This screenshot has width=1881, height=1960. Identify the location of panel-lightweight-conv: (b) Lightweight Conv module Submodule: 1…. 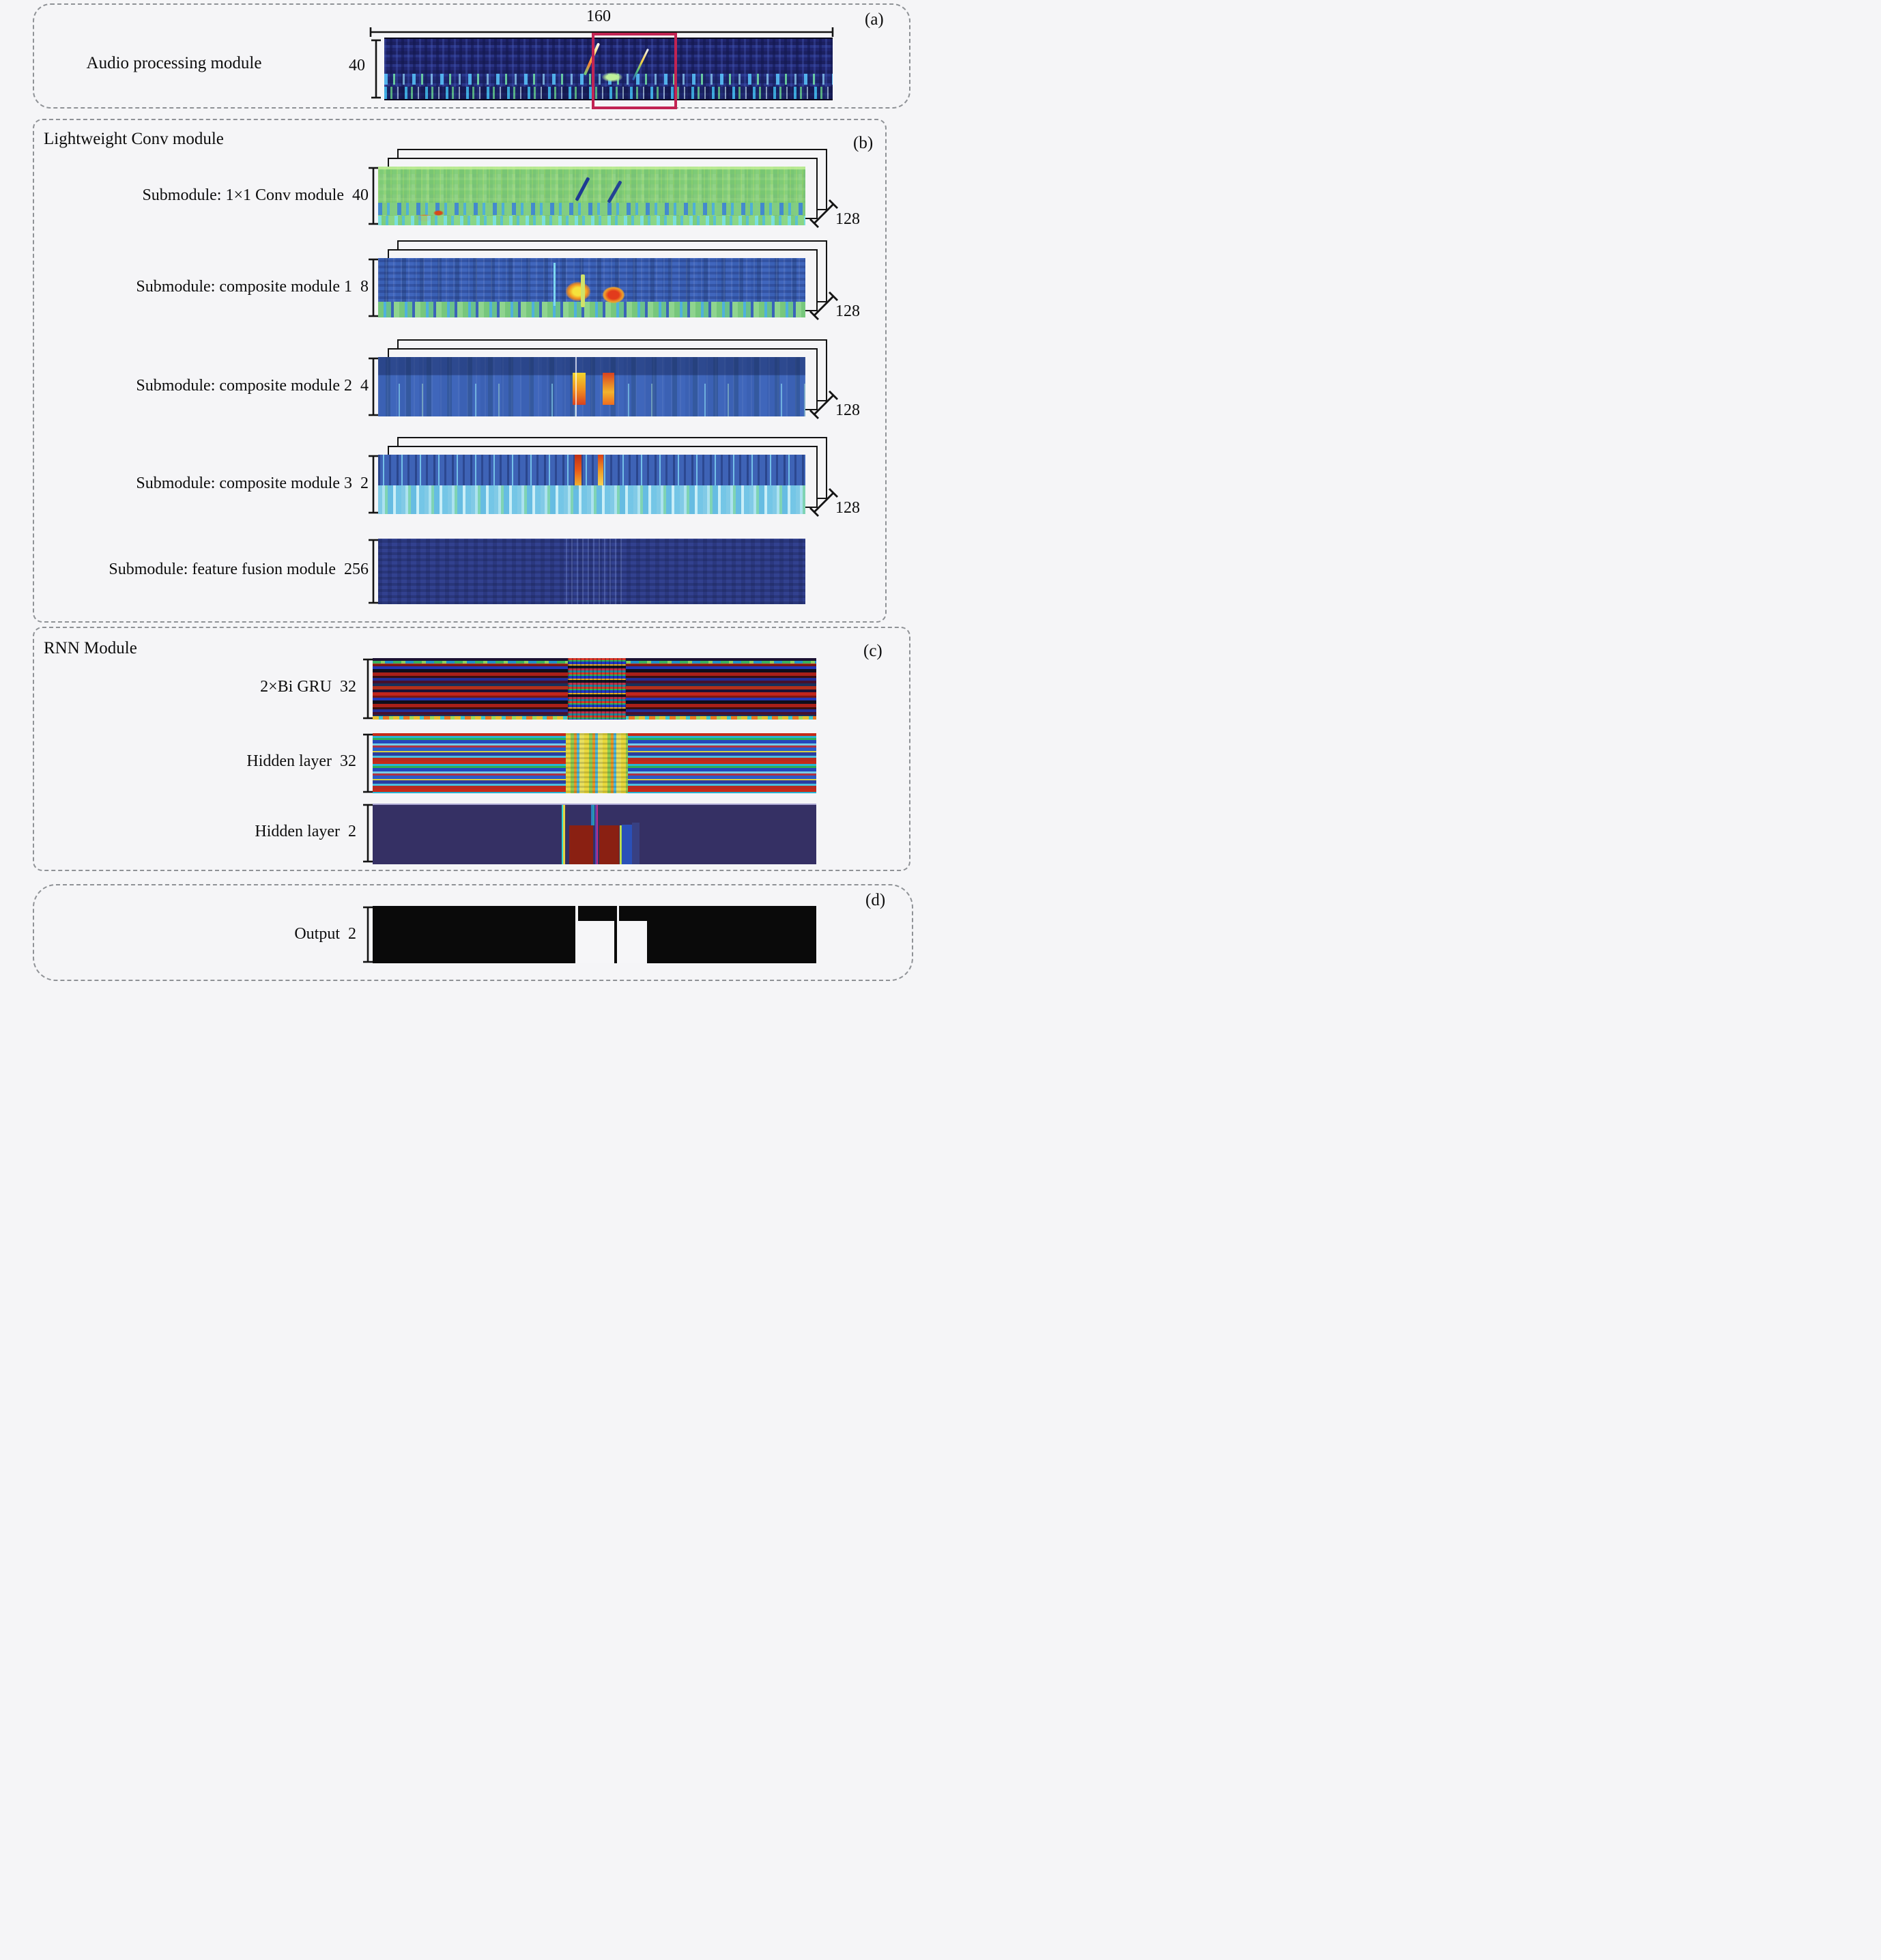
(460, 371).